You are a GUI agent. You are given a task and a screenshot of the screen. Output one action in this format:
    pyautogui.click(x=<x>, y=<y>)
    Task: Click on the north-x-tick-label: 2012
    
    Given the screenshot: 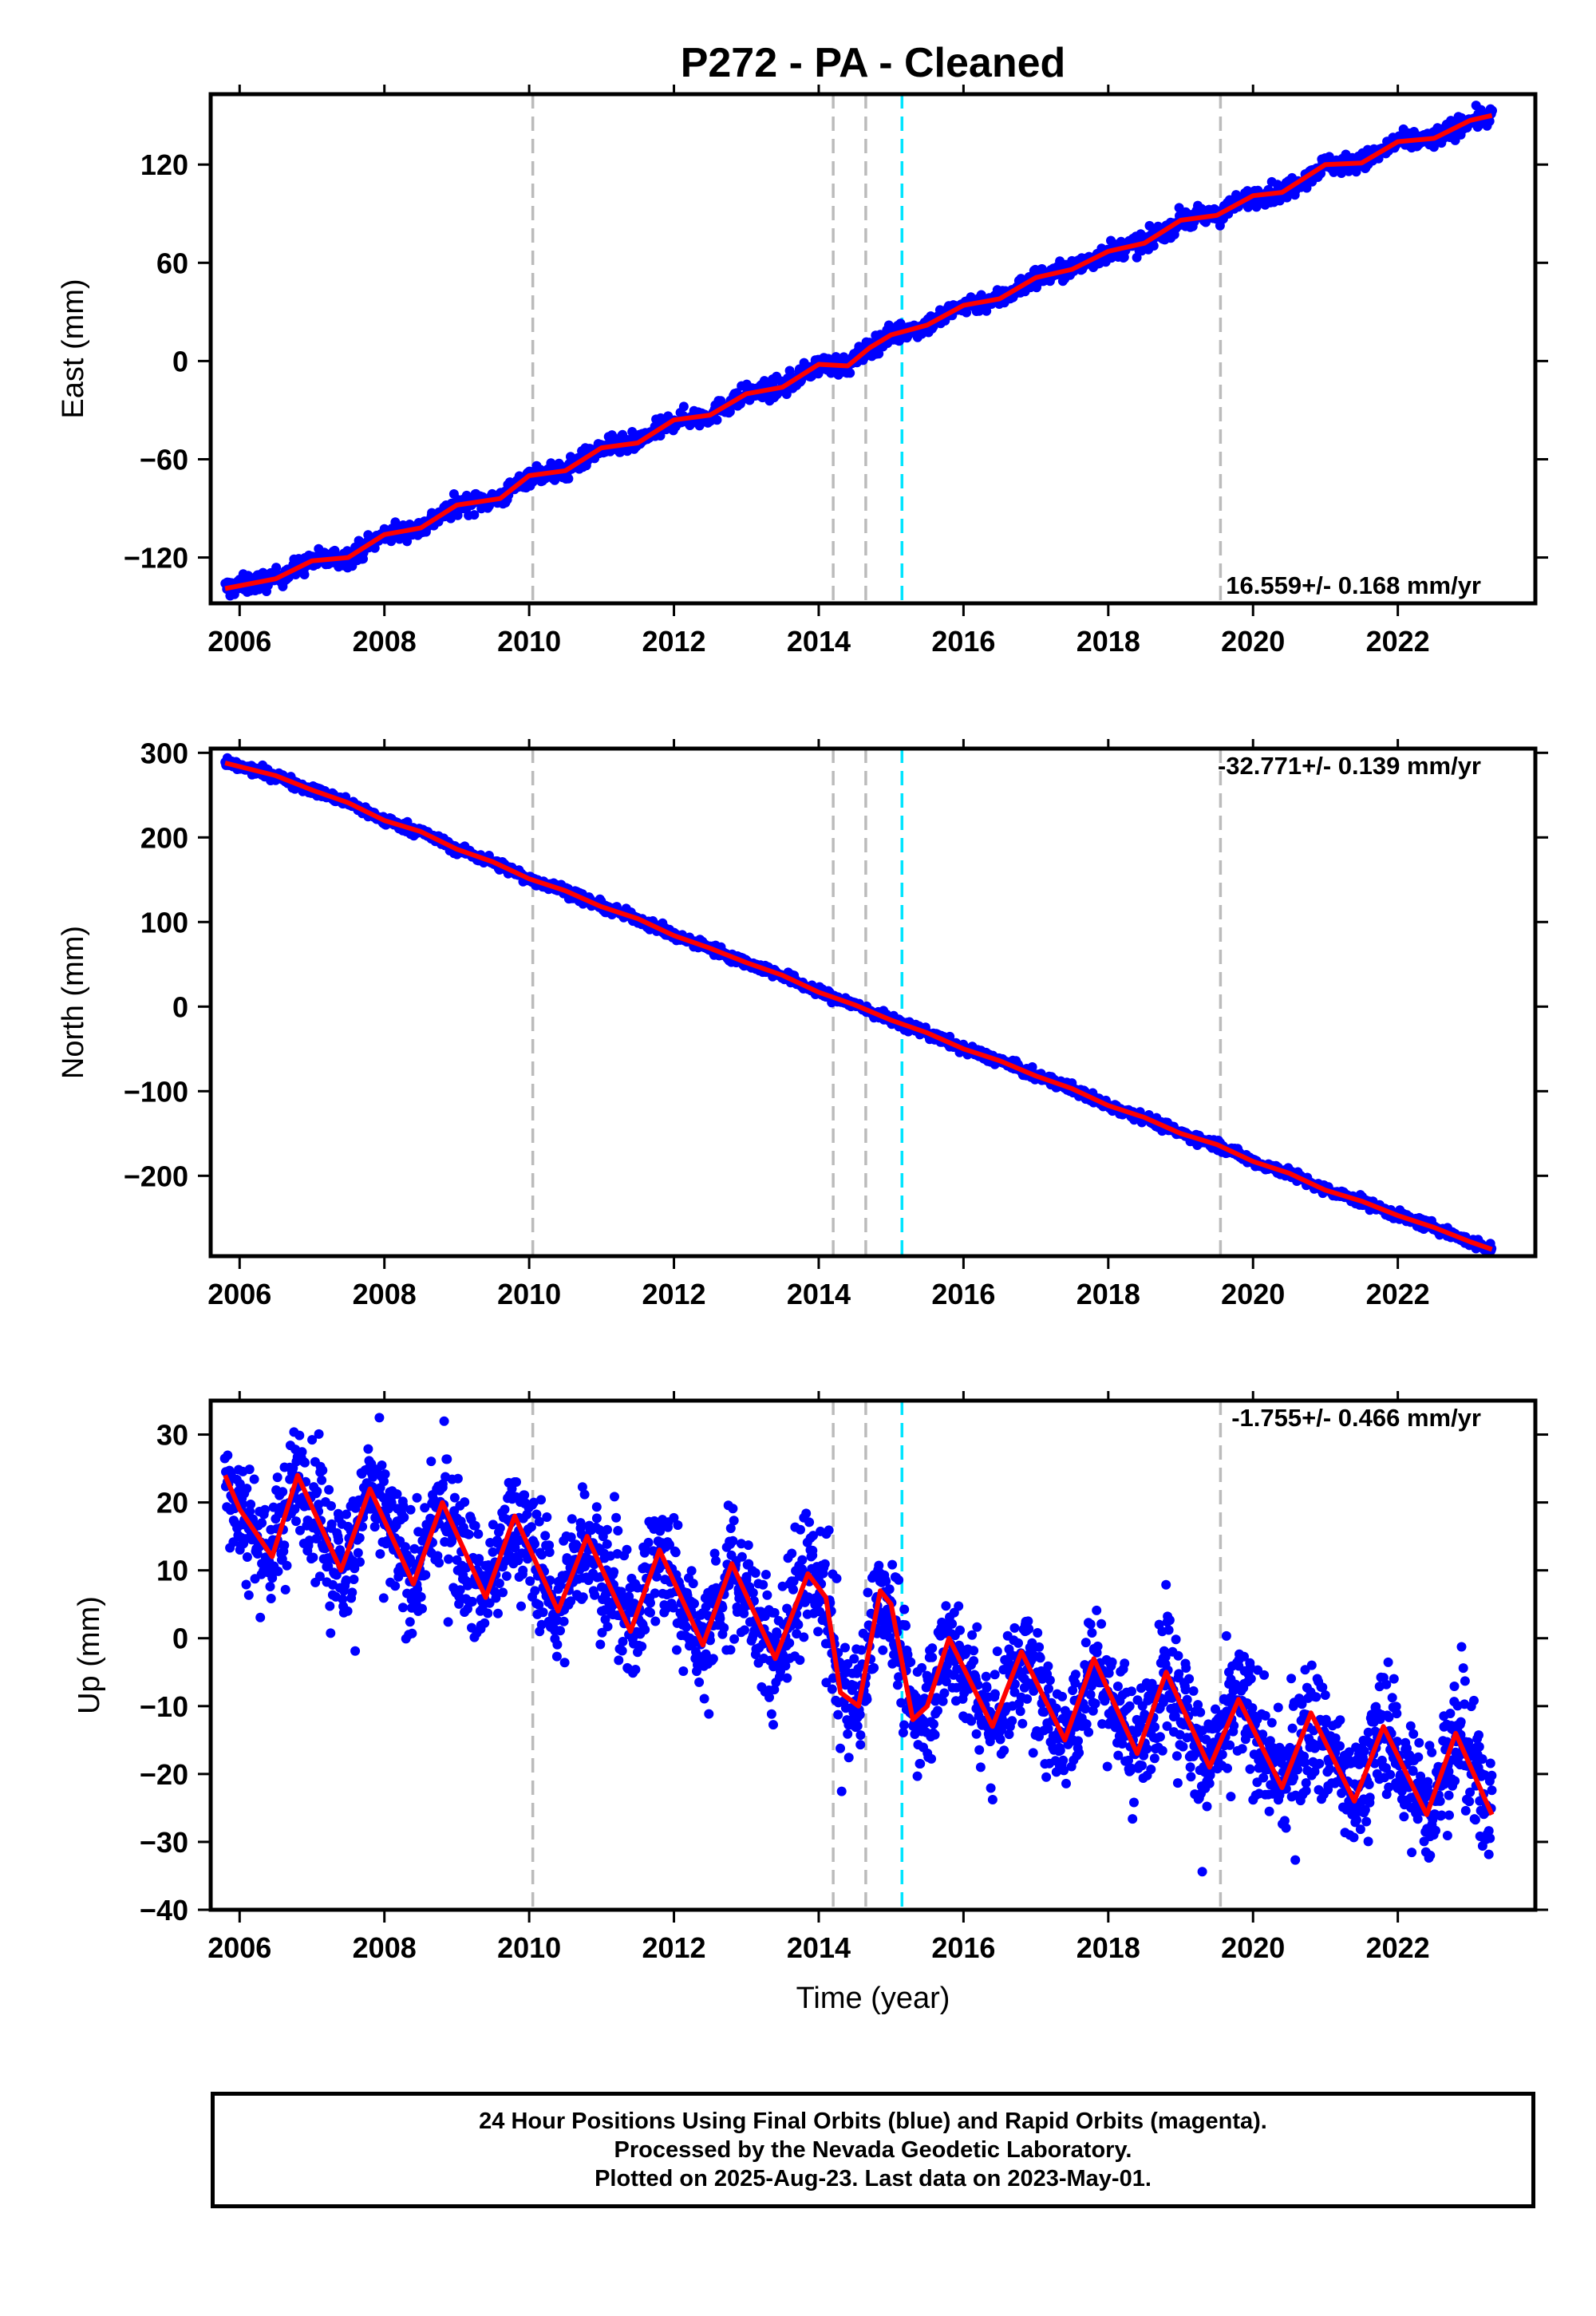 What is the action you would take?
    pyautogui.click(x=673, y=1294)
    